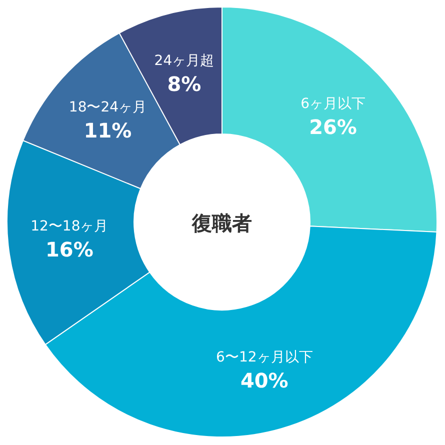 The width and height of the screenshot is (445, 445). I want to click on text: 復職者, so click(221, 223).